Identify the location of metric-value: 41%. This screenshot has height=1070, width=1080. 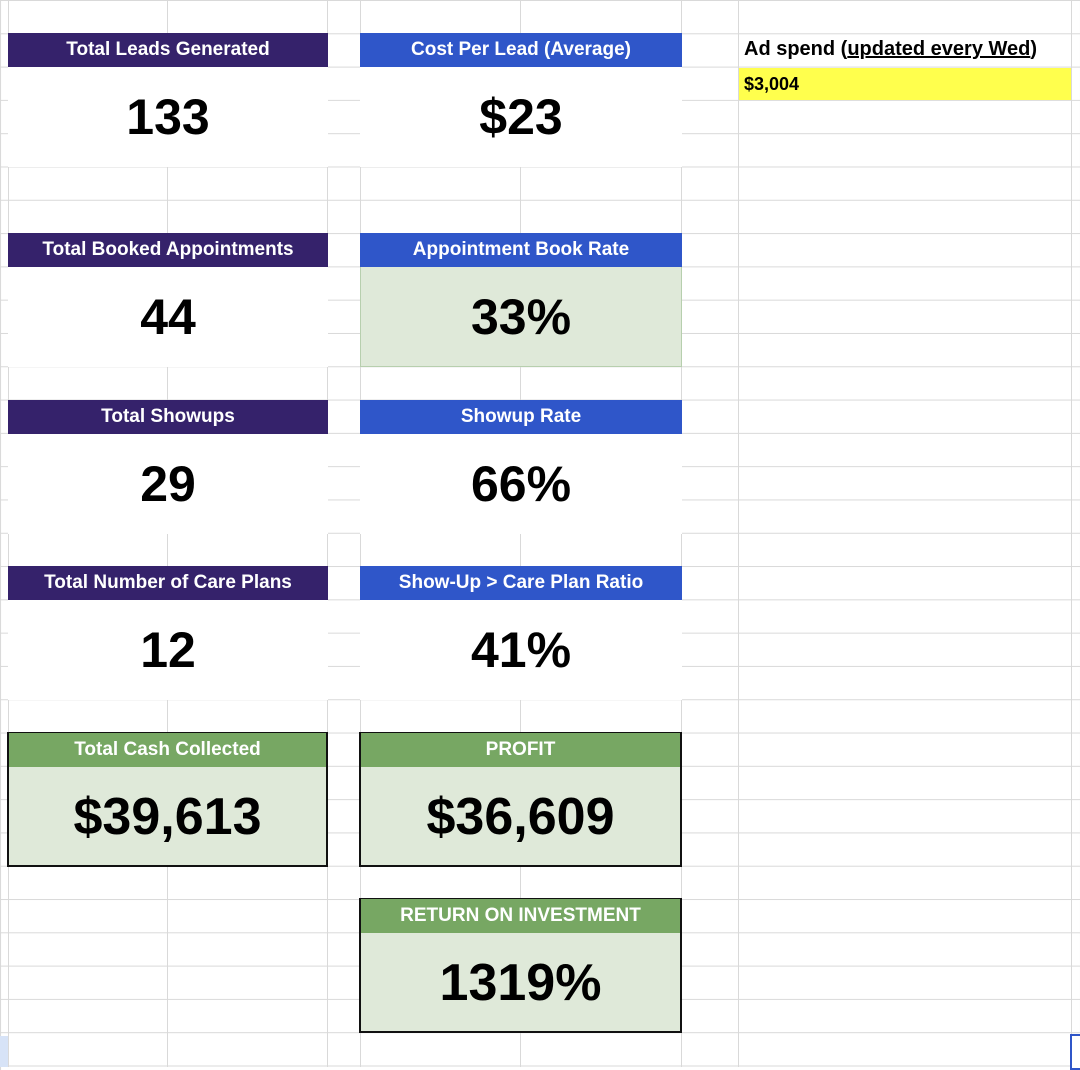
(521, 650).